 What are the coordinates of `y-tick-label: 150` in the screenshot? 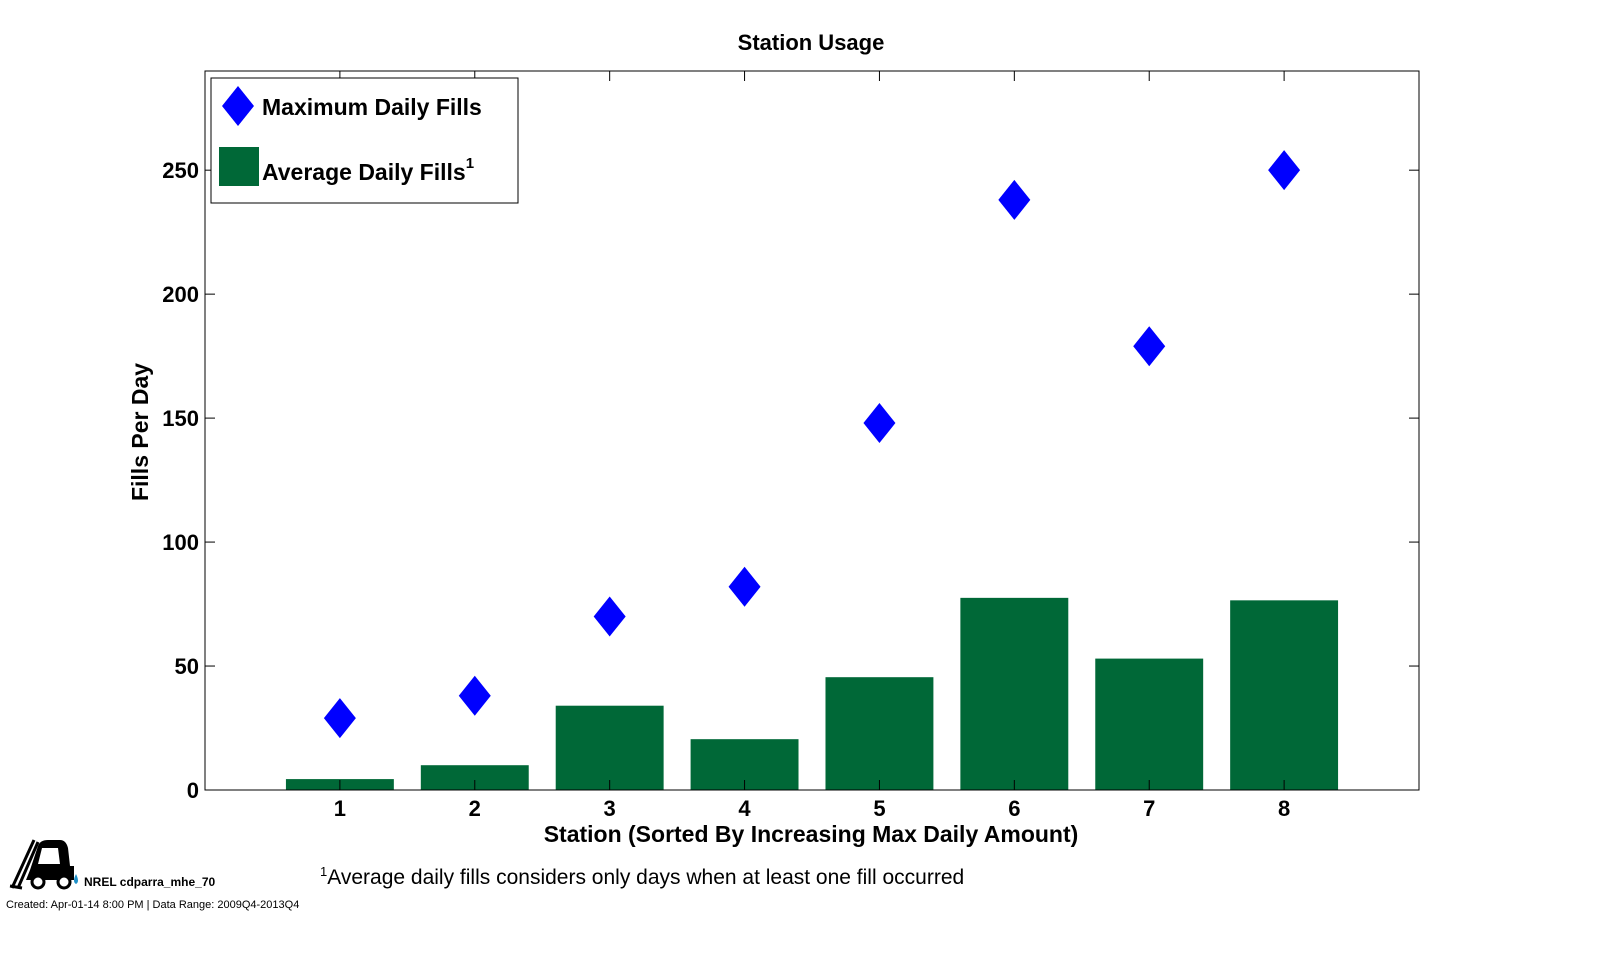 It's located at (180, 418).